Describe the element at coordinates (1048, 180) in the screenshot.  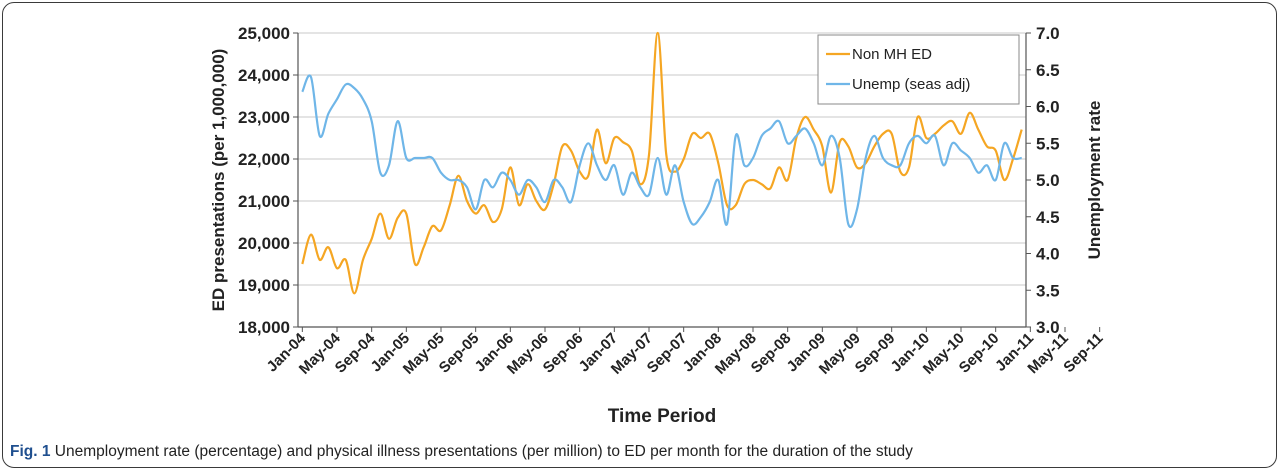
I see `y-right-tick-label: 5.0` at that location.